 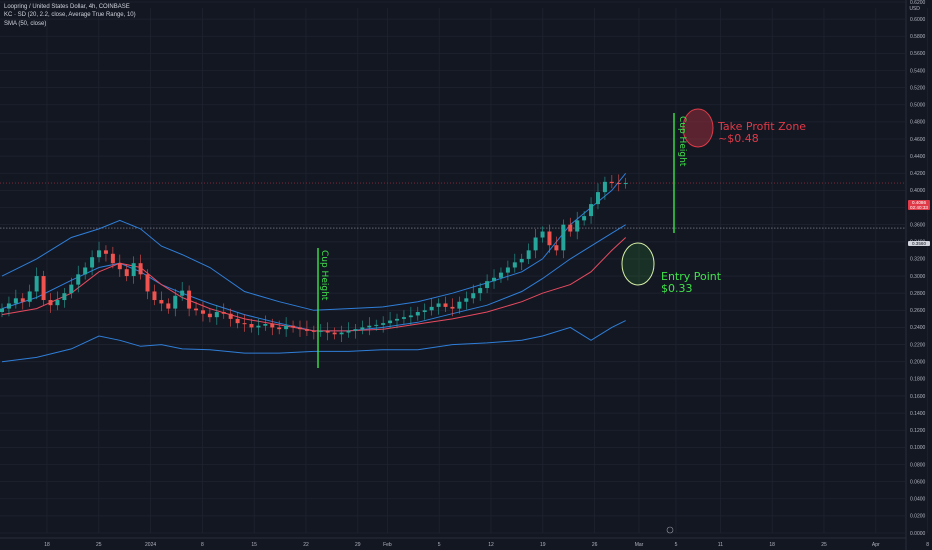 What do you see at coordinates (99, 545) in the screenshot?
I see `x-tick-label: 25` at bounding box center [99, 545].